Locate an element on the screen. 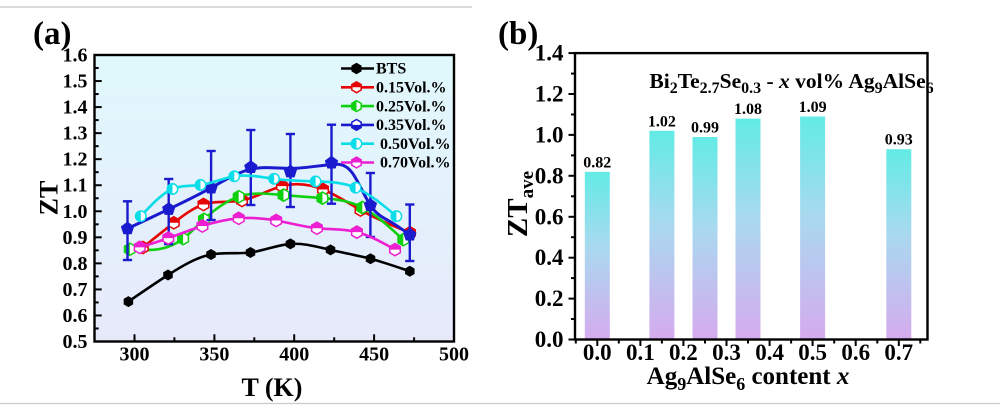  svg-text: (a) is located at coordinates (52, 34).